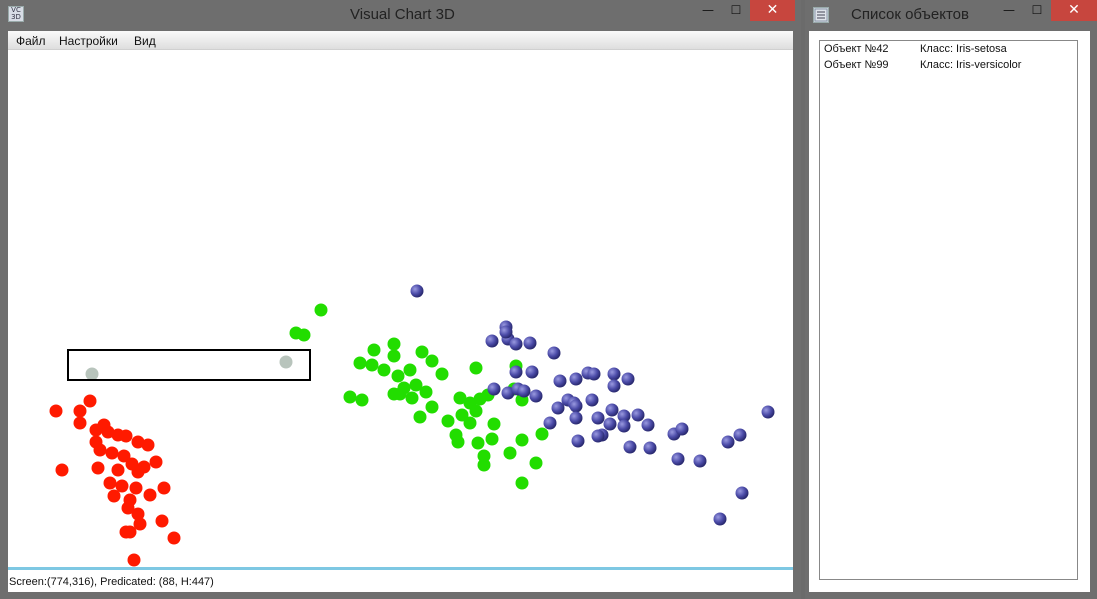 Image resolution: width=1097 pixels, height=599 pixels. Describe the element at coordinates (16, 14) in the screenshot. I see `vc-app-icon: VC 3D` at that location.